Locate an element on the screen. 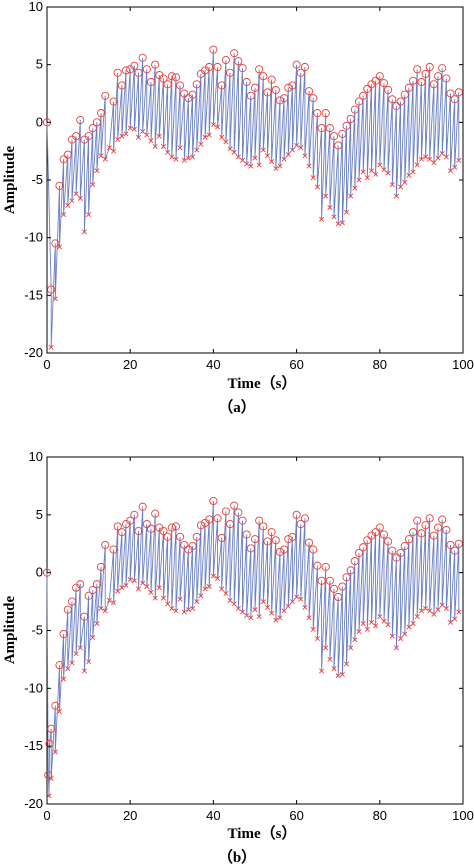 This screenshot has width=474, height=867. x-tick-label: 60 is located at coordinates (296, 815).